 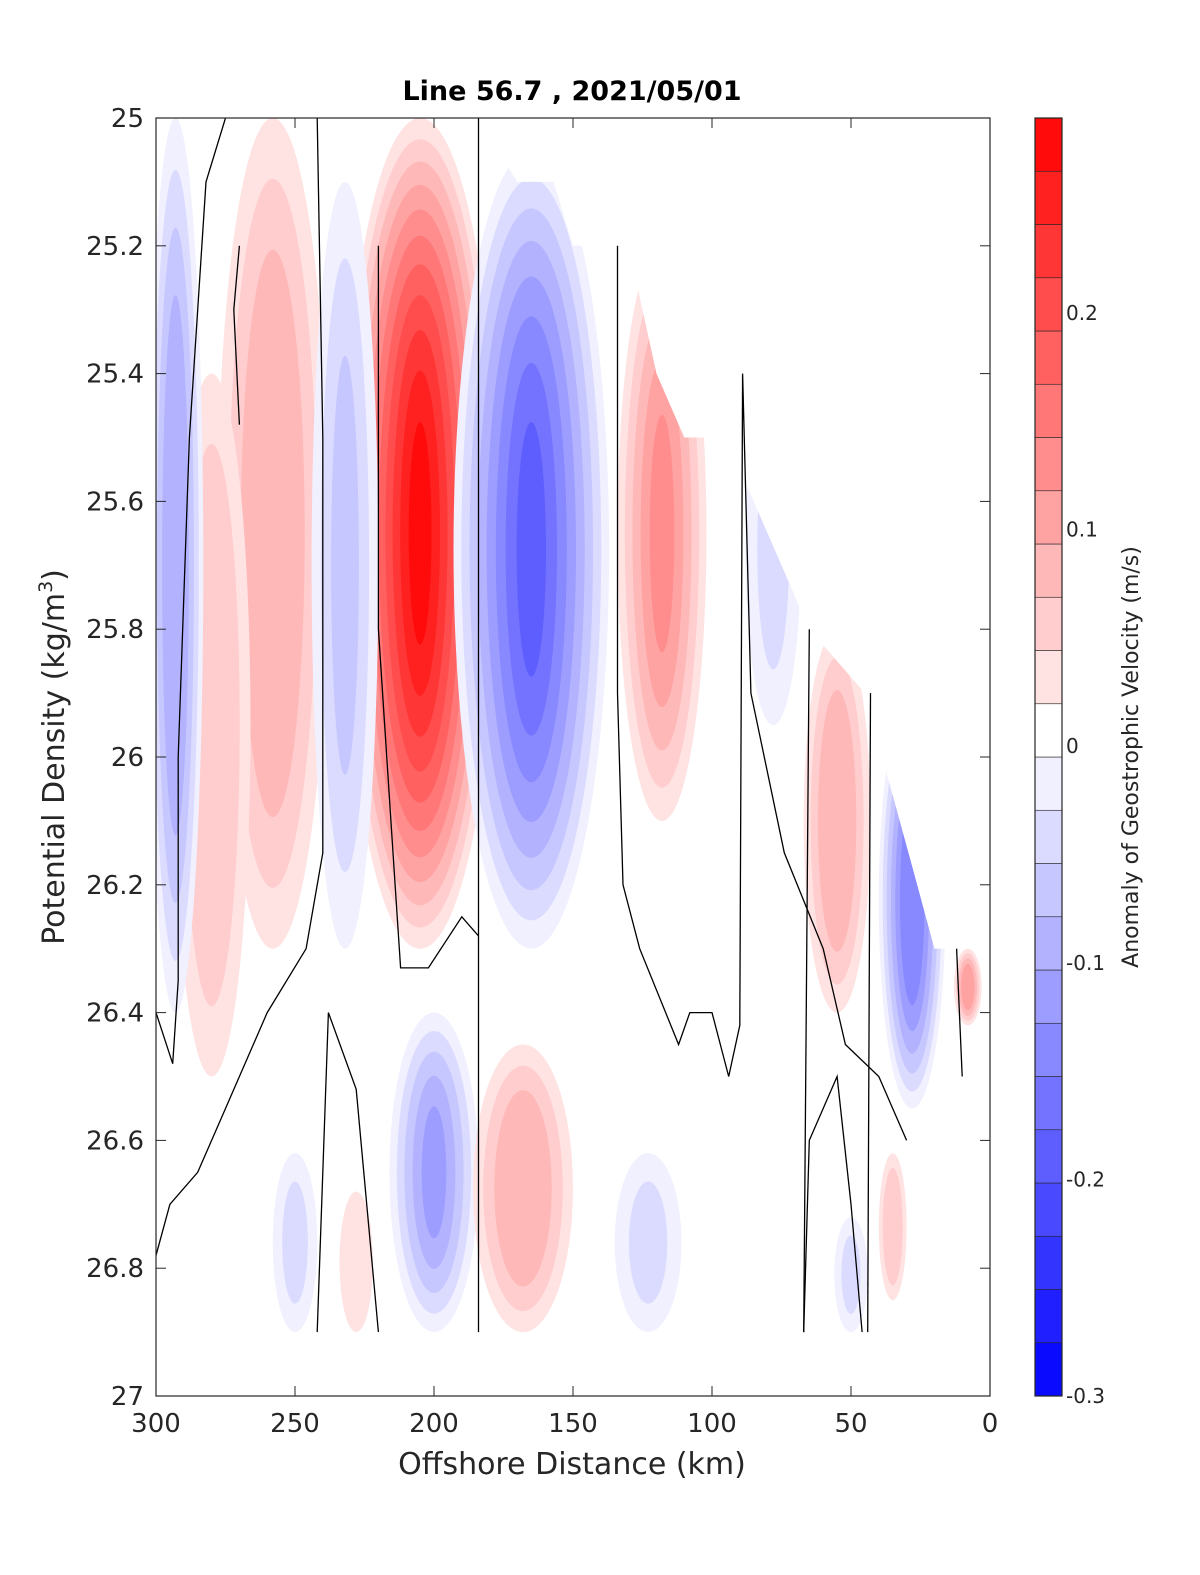 I want to click on colorbar-frame, so click(x=1048, y=757).